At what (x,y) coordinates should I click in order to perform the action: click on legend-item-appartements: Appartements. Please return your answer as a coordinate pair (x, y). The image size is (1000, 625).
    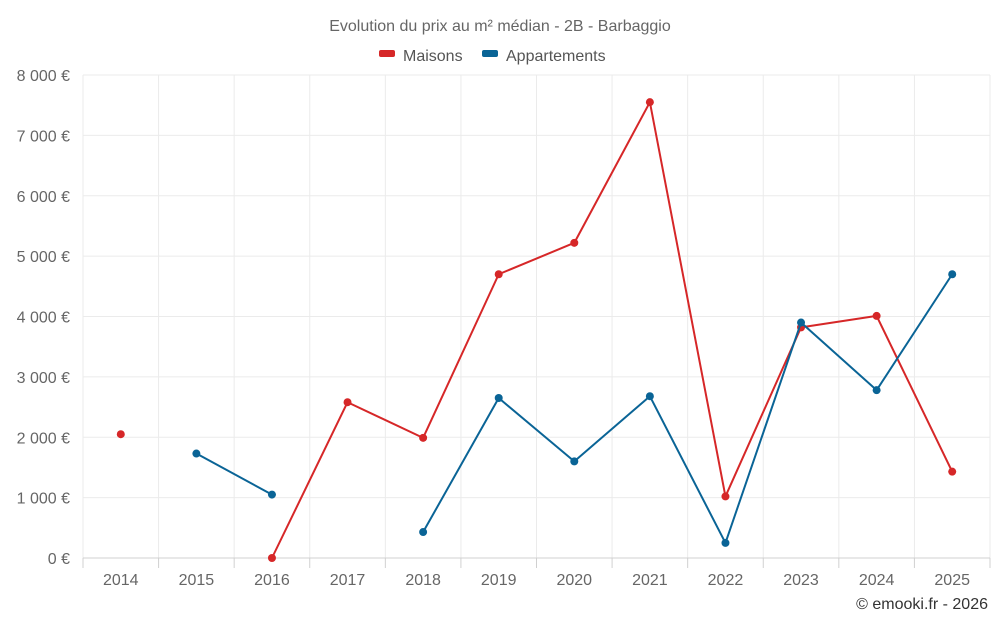
    Looking at the image, I should click on (544, 56).